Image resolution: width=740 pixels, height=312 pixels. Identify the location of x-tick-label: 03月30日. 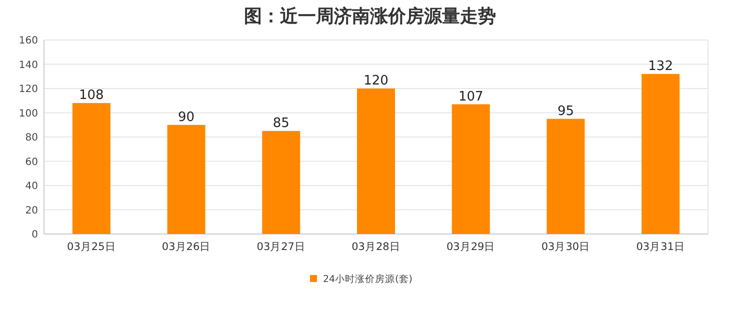
(565, 247).